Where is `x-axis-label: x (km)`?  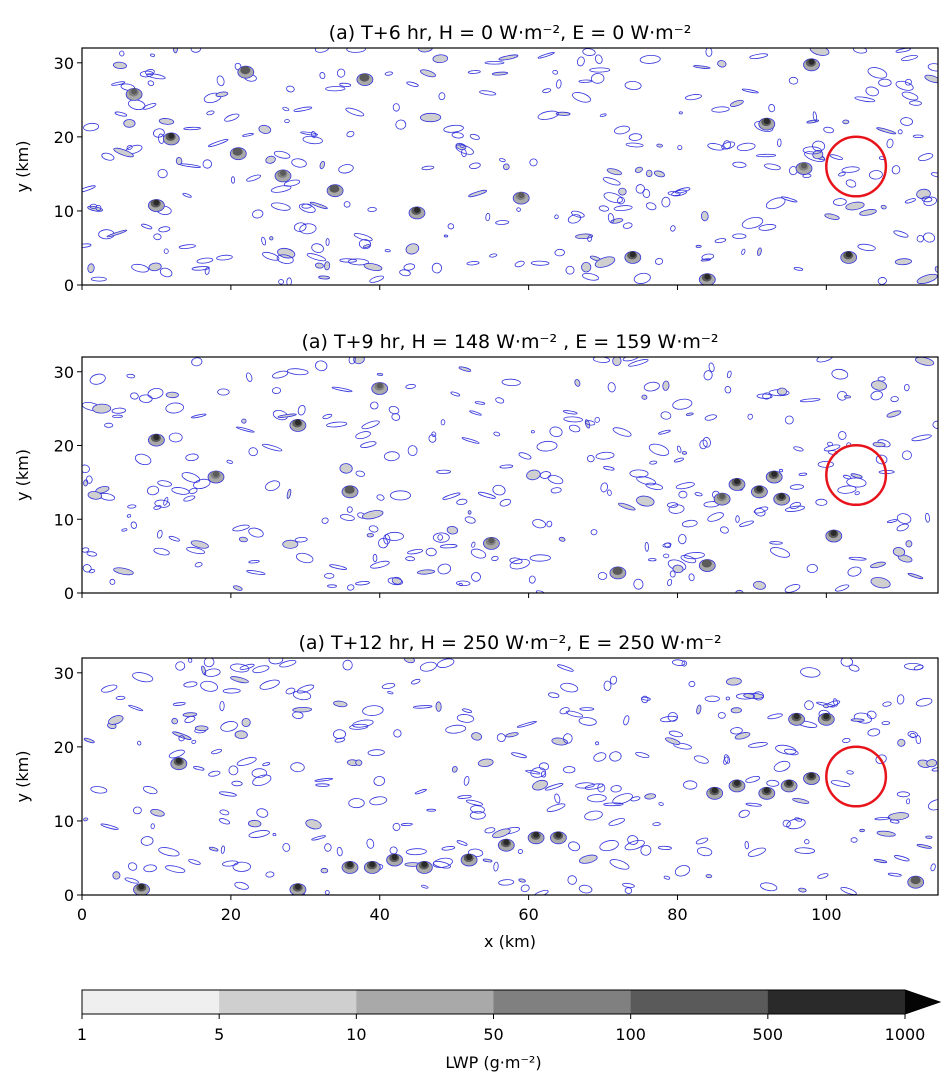
x-axis-label: x (km) is located at coordinates (510, 941).